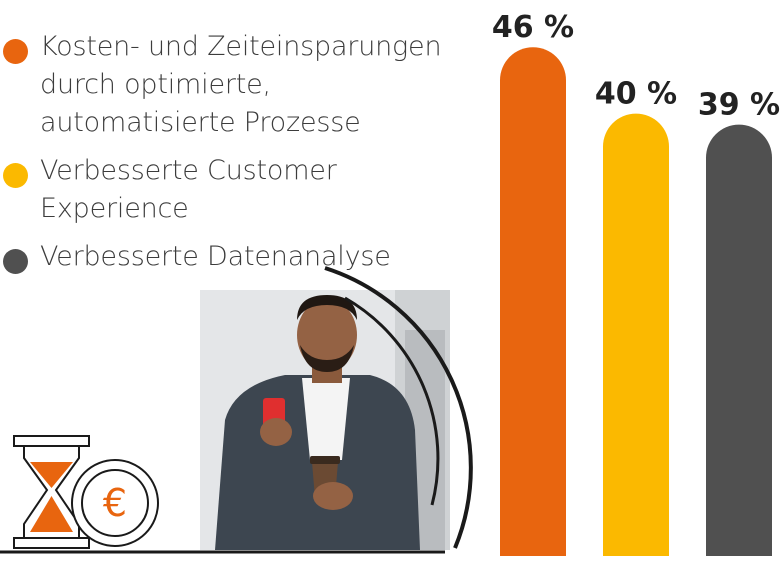 Image resolution: width=784 pixels, height=570 pixels. What do you see at coordinates (533, 302) in the screenshot?
I see `bar-cost-savings` at bounding box center [533, 302].